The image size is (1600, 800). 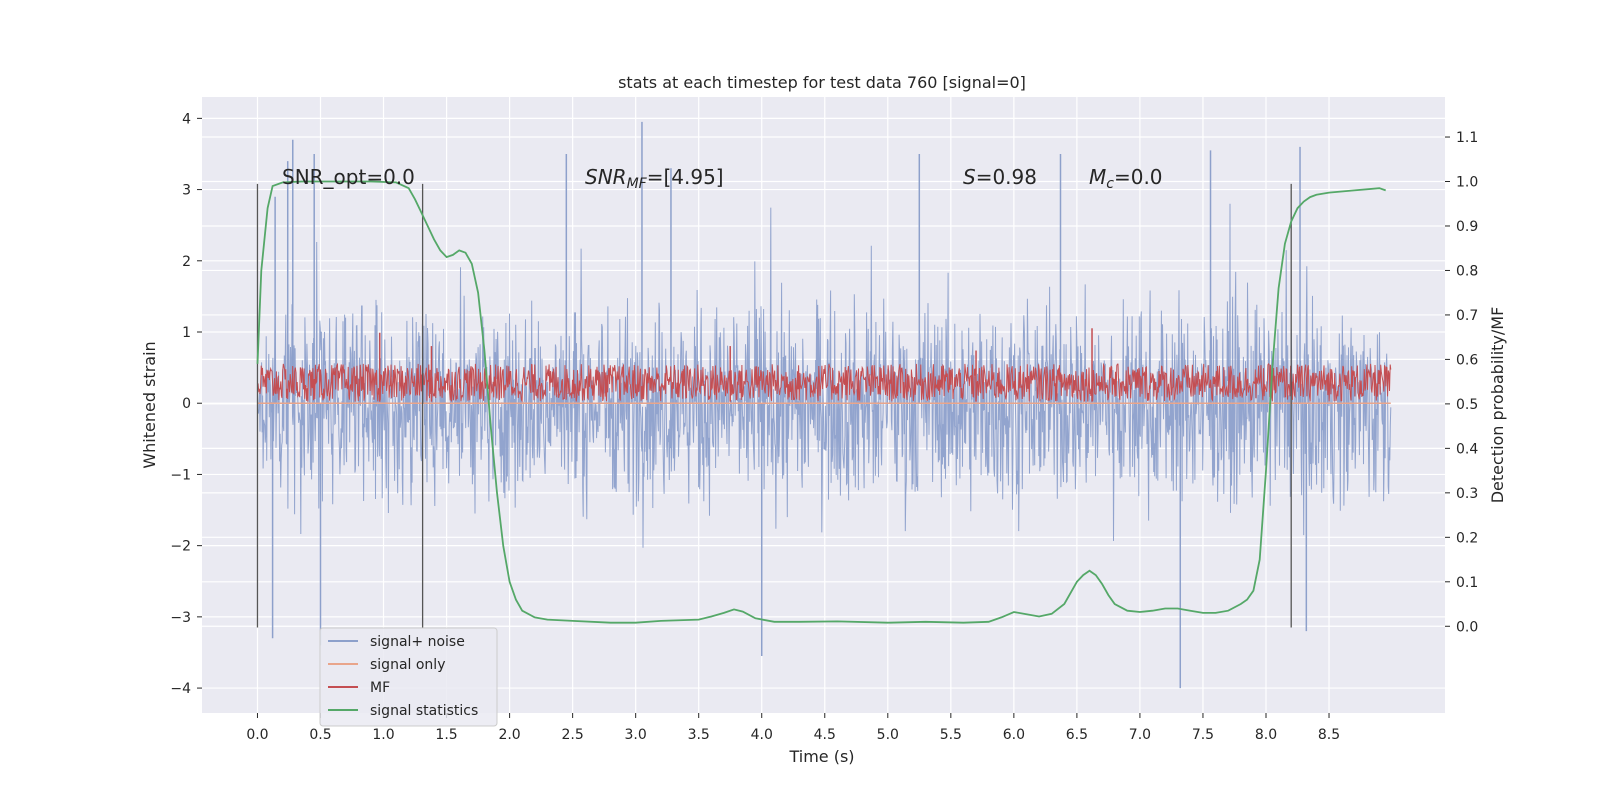 I want to click on y2-tick-label: 0.3, so click(x=1467, y=494).